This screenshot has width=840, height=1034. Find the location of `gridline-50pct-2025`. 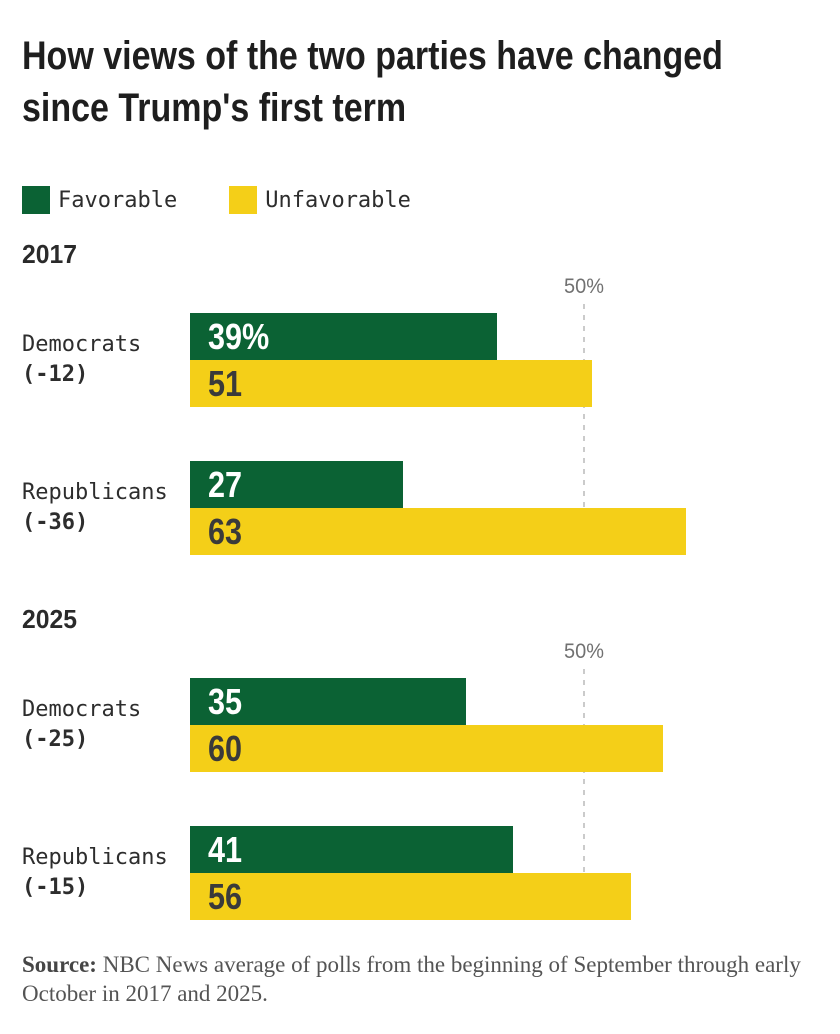

gridline-50pct-2025 is located at coordinates (583, 794).